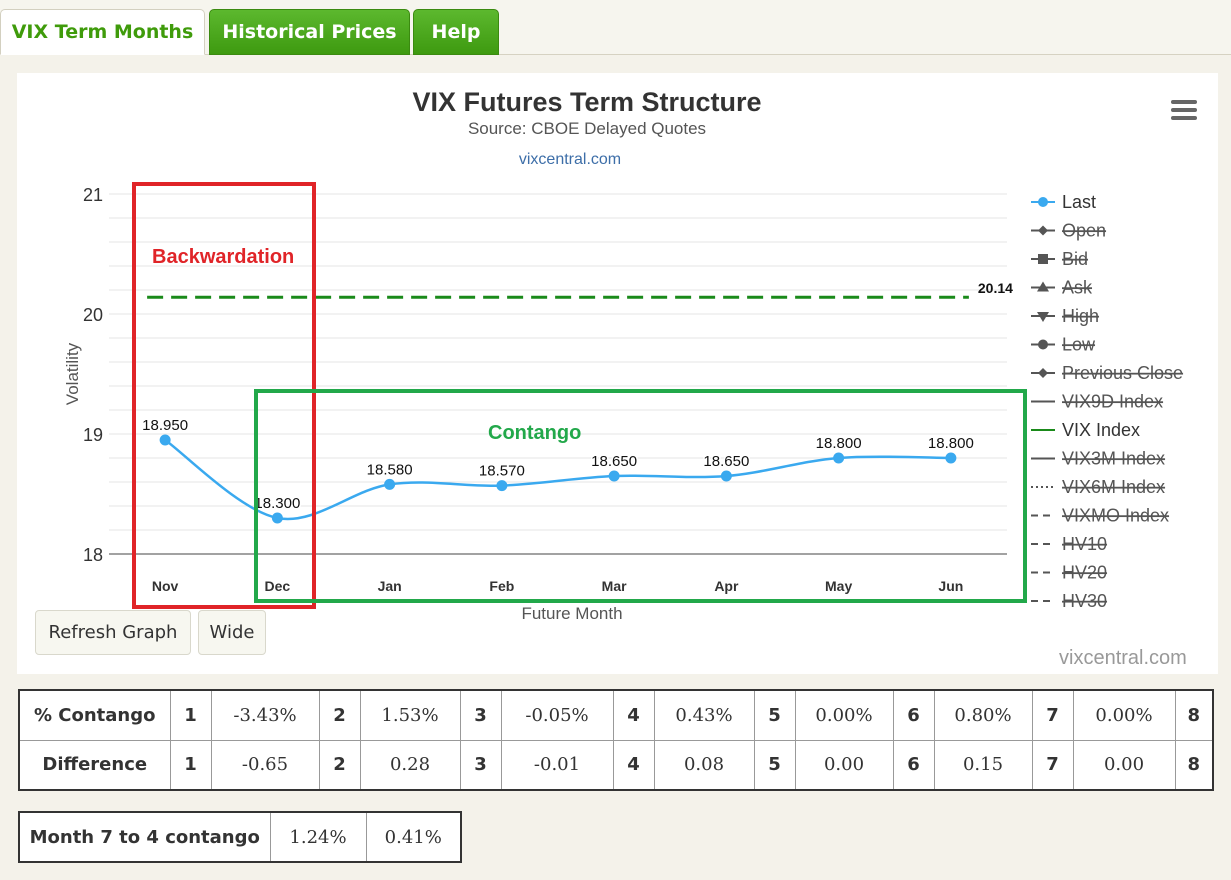 This screenshot has height=880, width=1231. What do you see at coordinates (1084, 573) in the screenshot?
I see `legend-item-label: HV20` at bounding box center [1084, 573].